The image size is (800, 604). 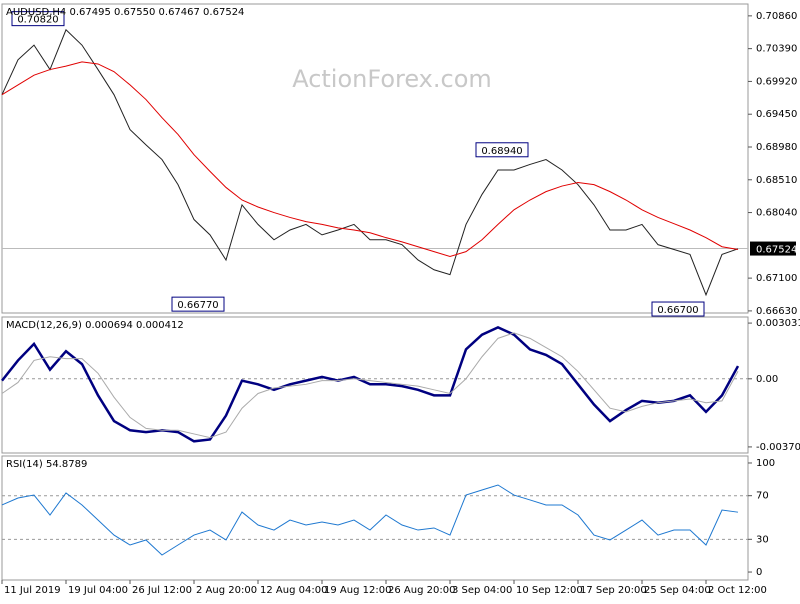 What do you see at coordinates (392, 79) in the screenshot?
I see `watermark: ActionForex.com` at bounding box center [392, 79].